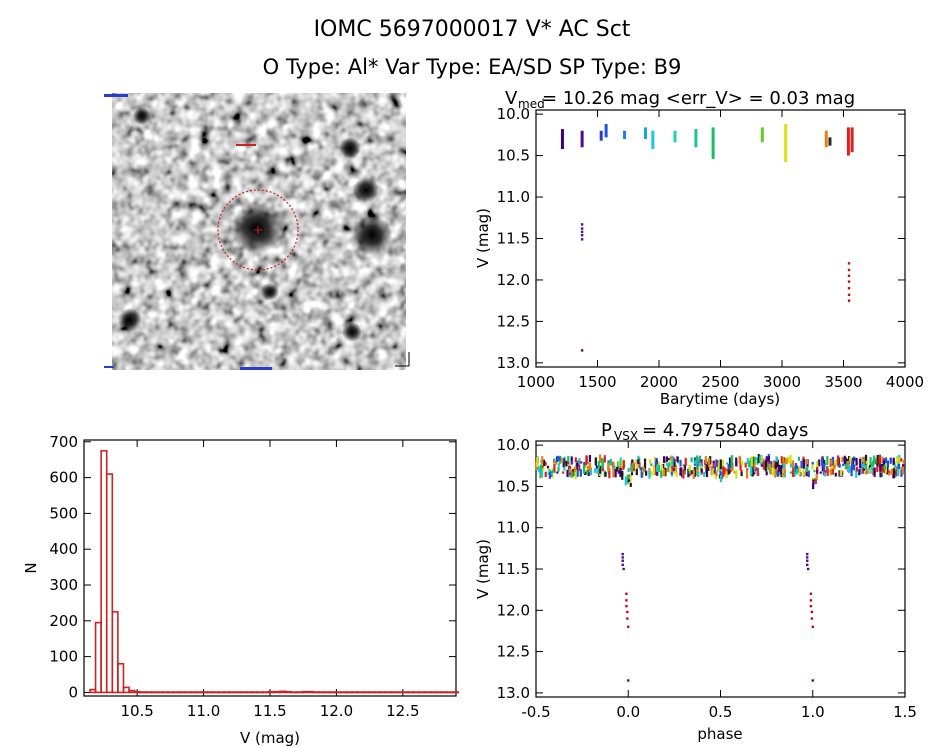 This screenshot has height=747, width=944. I want to click on image-label-mark, so click(246, 145).